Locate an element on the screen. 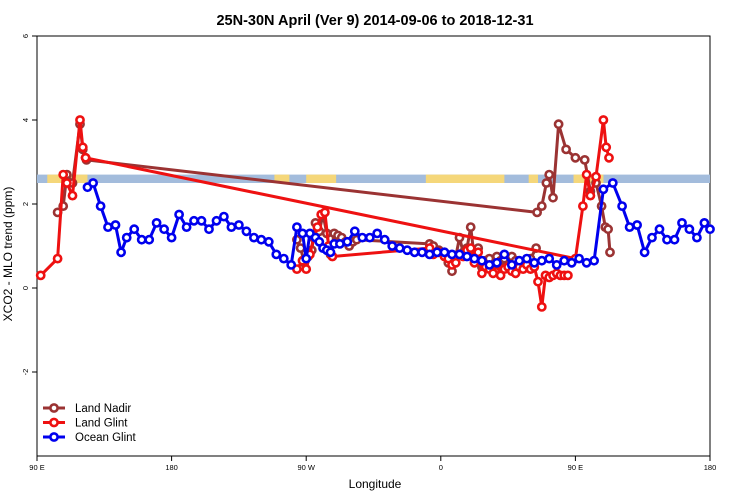 This screenshot has height=500, width=750. y-tick-label: 6 is located at coordinates (25, 36).